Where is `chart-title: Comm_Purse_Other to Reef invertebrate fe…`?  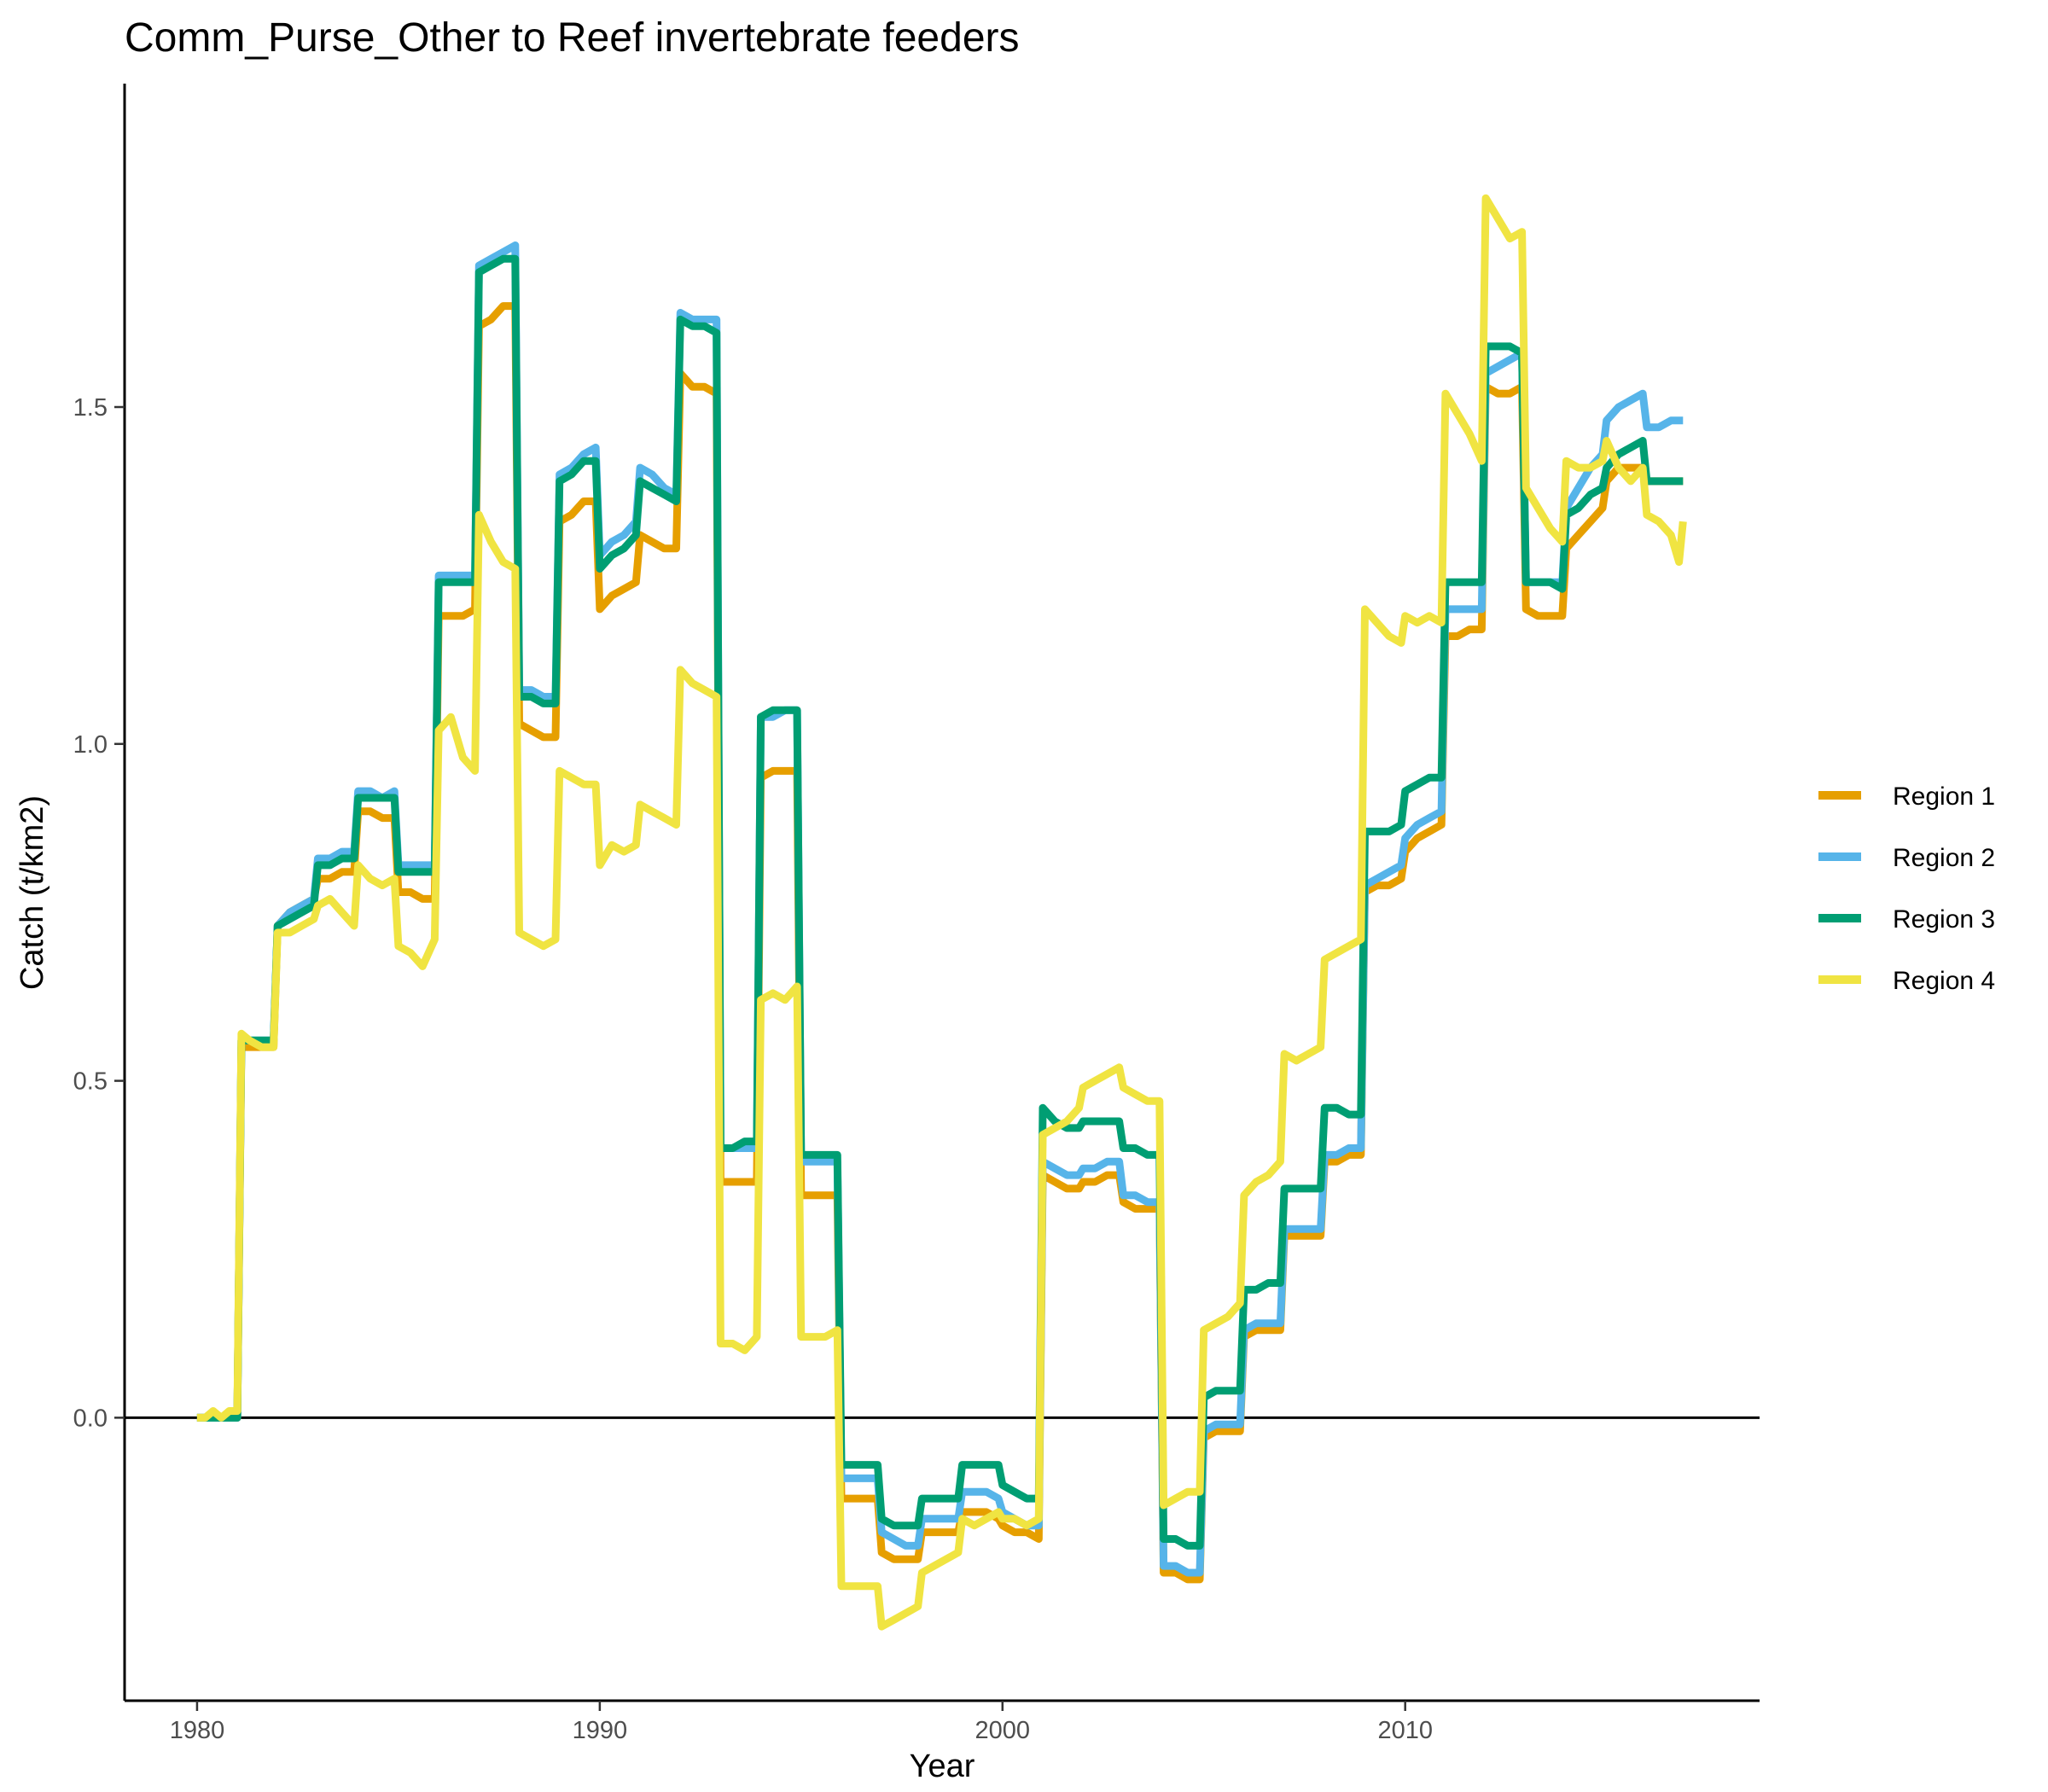 chart-title: Comm_Purse_Other to Reef invertebrate fe… is located at coordinates (572, 38).